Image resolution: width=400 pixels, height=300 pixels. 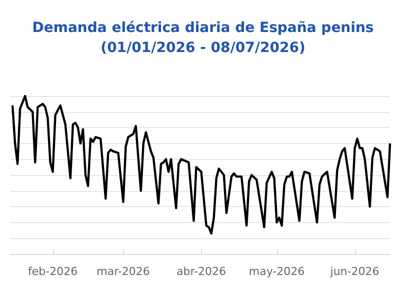 I want to click on x-tick-label: jun-2026, so click(x=354, y=271).